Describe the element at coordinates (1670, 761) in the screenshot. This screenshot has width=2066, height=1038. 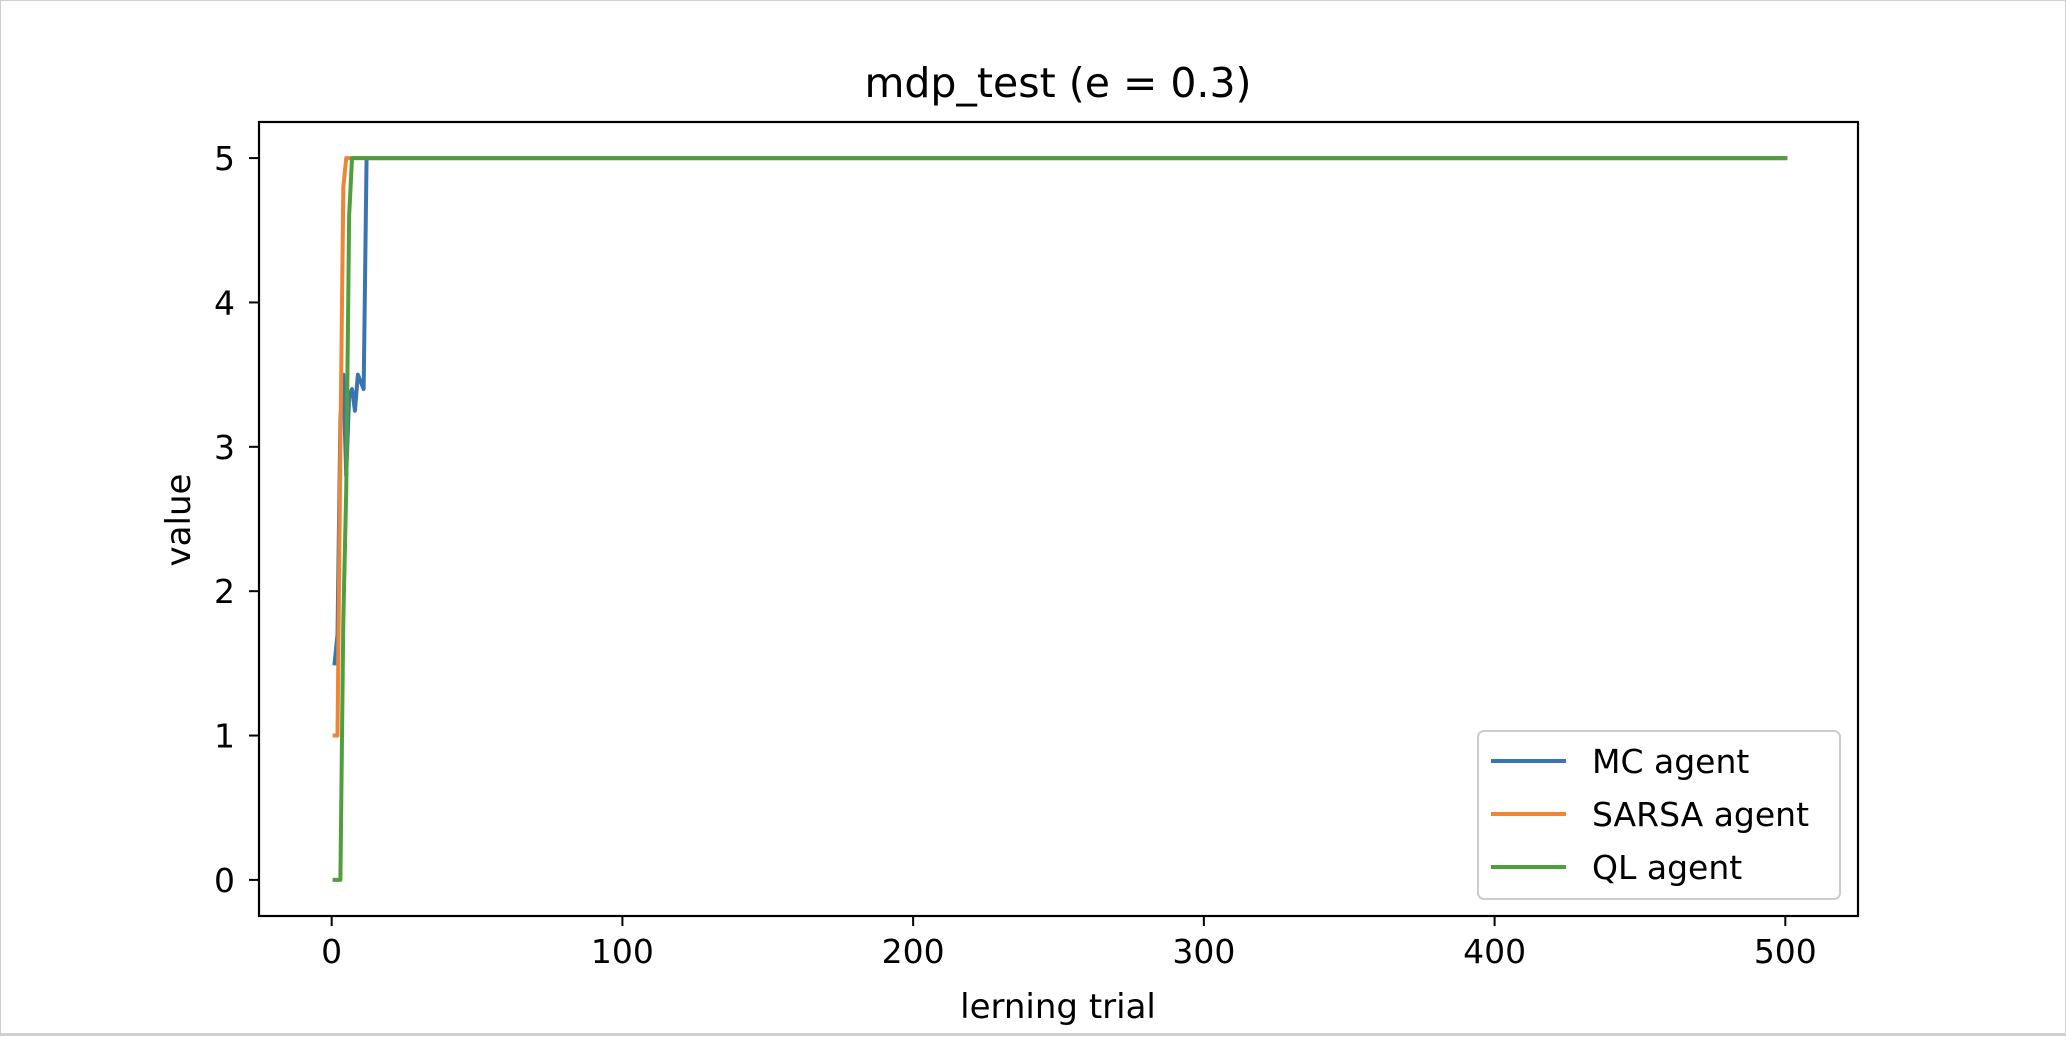
I see `legend-label: MC agent` at that location.